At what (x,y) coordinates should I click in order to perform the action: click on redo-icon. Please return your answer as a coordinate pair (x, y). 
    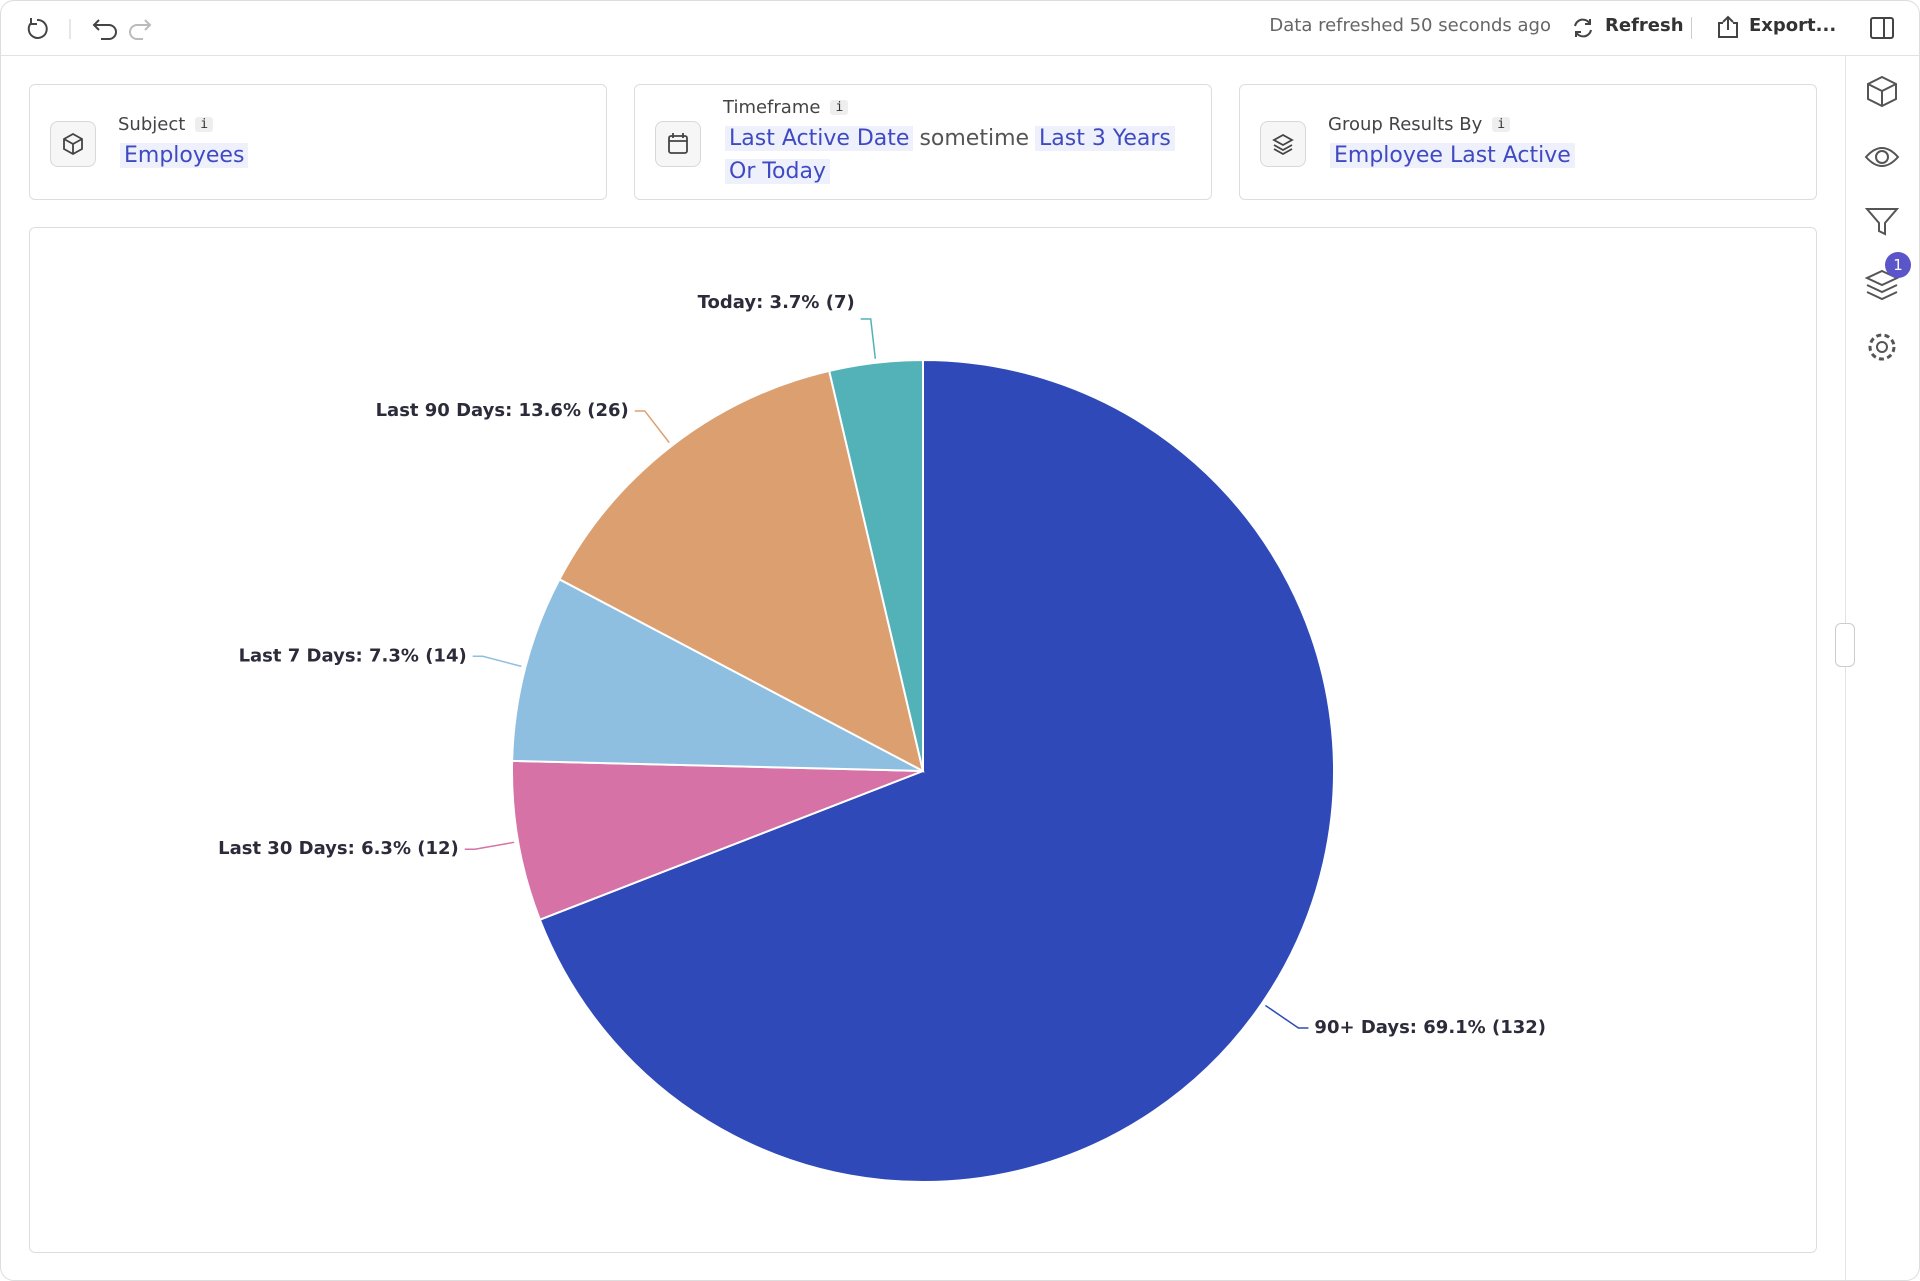
    Looking at the image, I should click on (140, 29).